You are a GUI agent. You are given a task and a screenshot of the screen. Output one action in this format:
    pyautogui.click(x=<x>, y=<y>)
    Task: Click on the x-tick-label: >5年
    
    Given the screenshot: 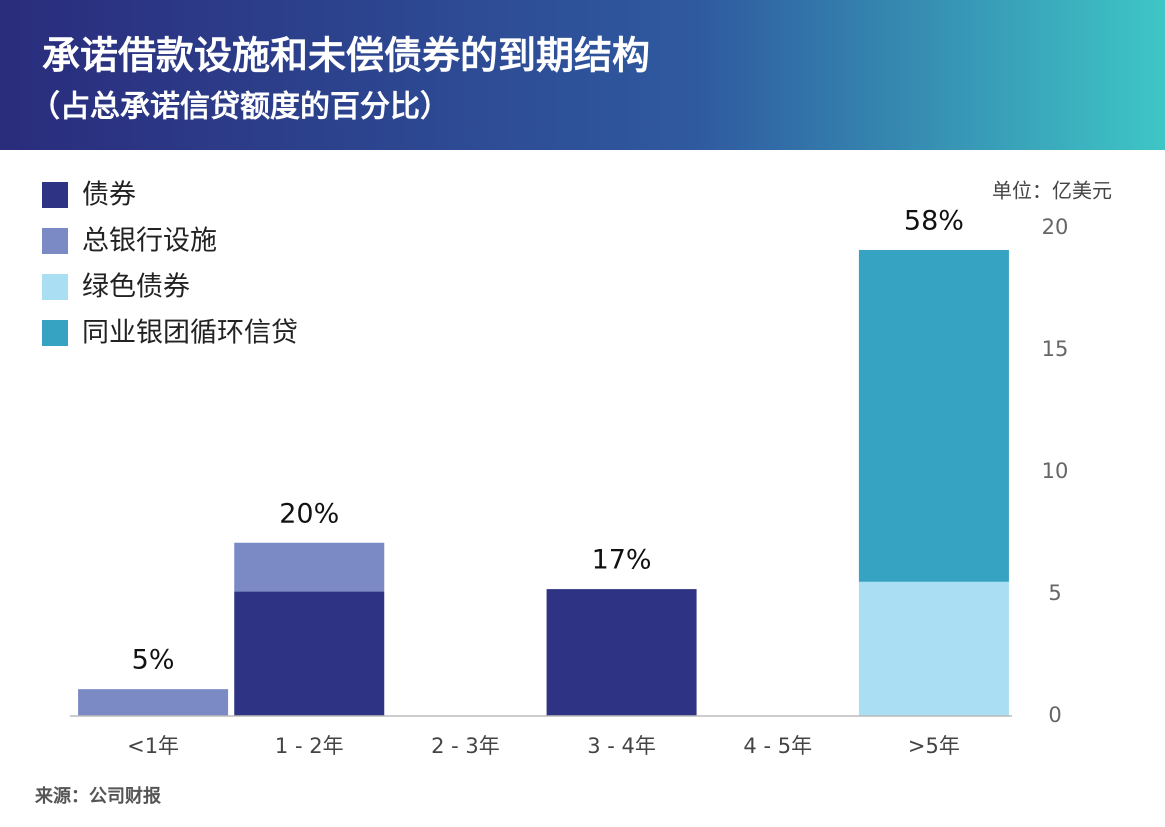 What is the action you would take?
    pyautogui.click(x=934, y=746)
    